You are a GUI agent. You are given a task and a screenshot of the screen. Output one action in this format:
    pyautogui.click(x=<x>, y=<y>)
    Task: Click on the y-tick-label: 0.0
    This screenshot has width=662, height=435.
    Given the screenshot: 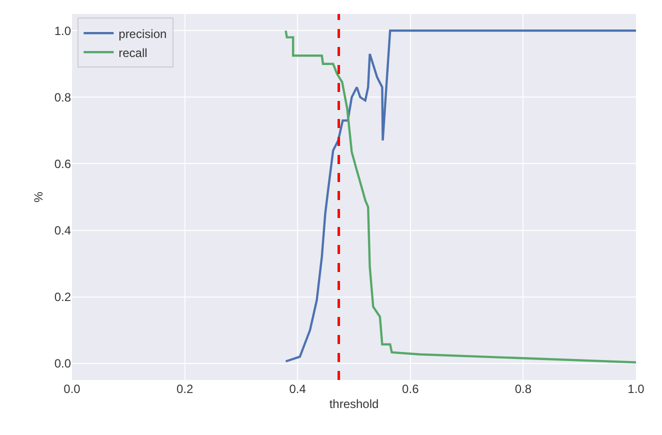 What is the action you would take?
    pyautogui.click(x=63, y=363)
    